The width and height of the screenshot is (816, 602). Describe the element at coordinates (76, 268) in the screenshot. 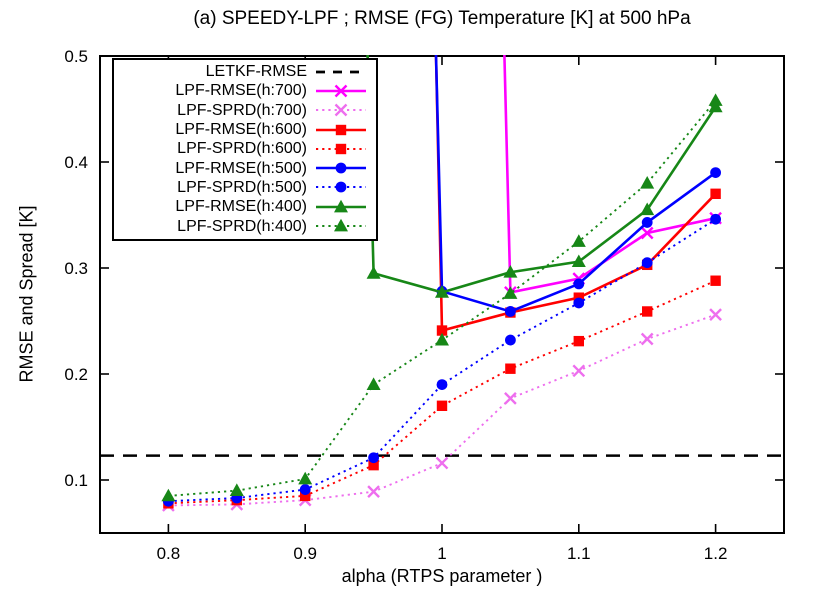

I see `y-tick-label: 0.3` at that location.